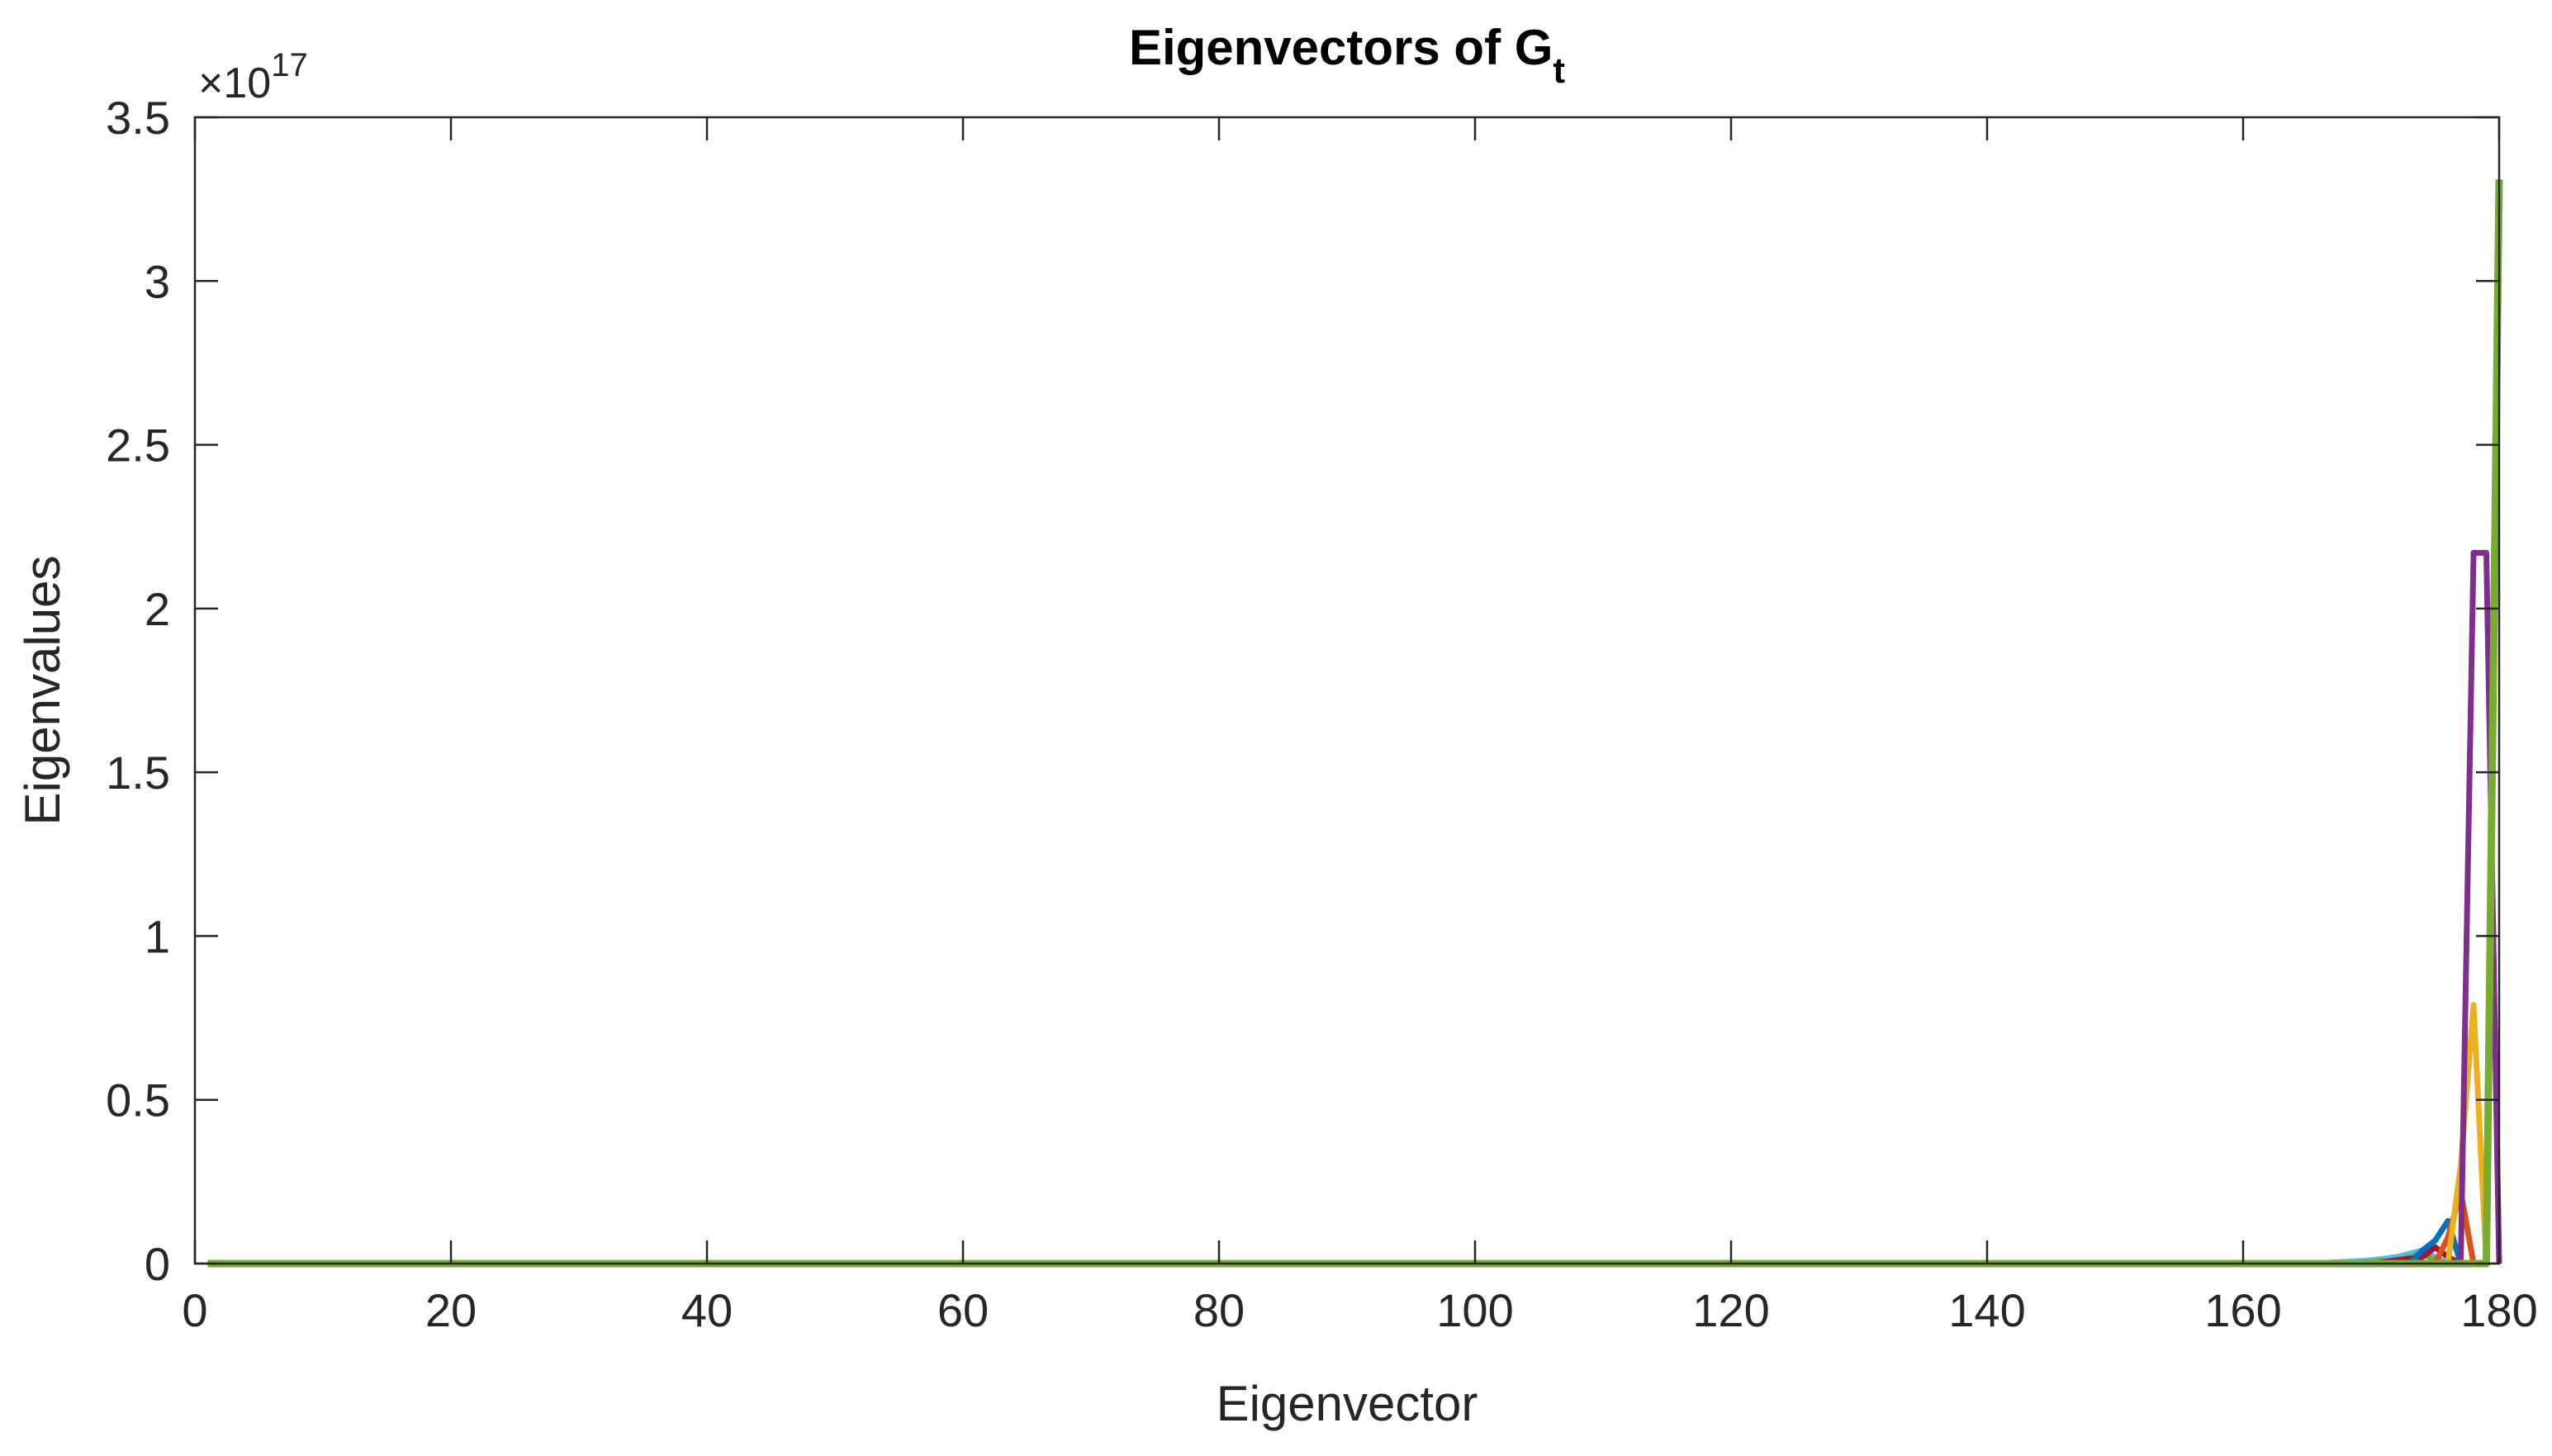  Describe the element at coordinates (138, 446) in the screenshot. I see `y-tick-label: 2.5` at that location.